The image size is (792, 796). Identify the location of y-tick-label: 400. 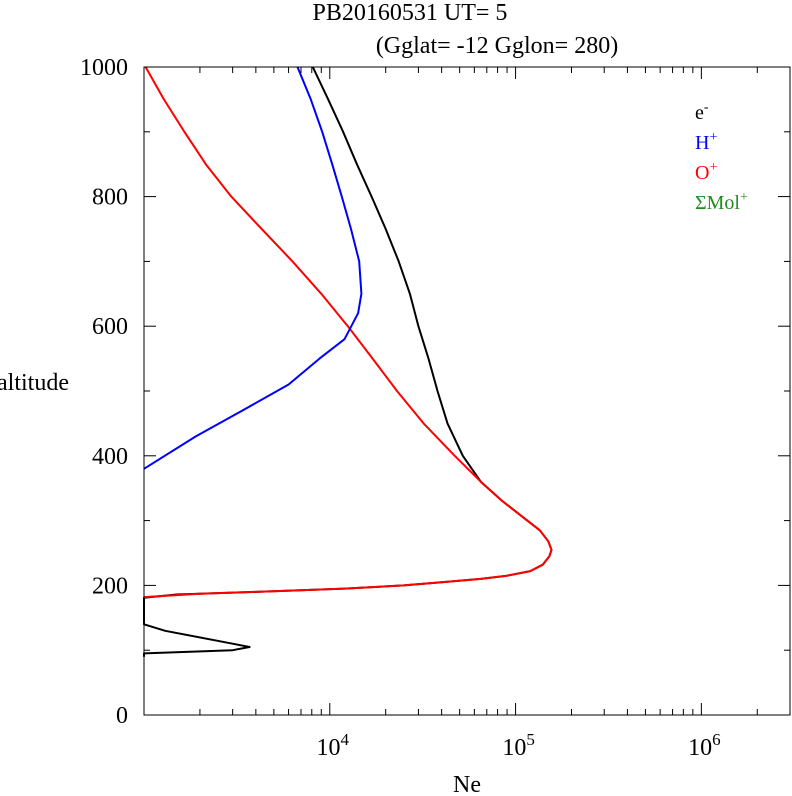
(110, 457).